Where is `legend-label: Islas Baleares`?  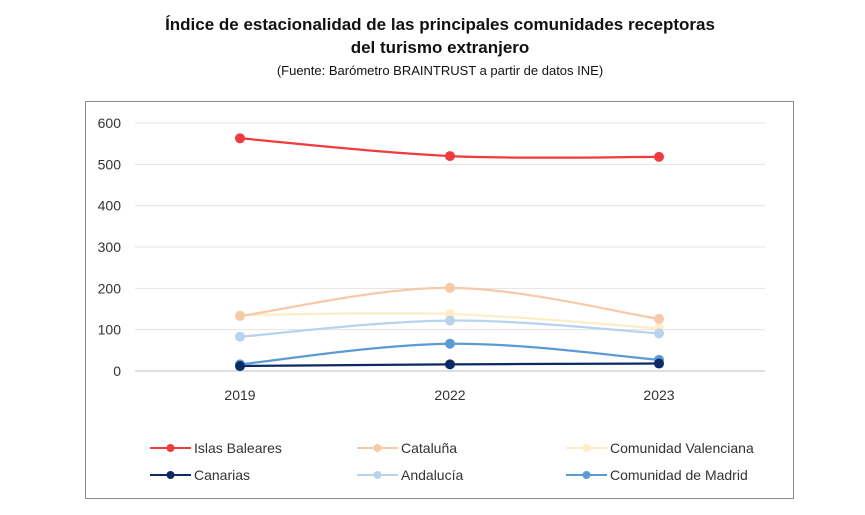 legend-label: Islas Baleares is located at coordinates (238, 448).